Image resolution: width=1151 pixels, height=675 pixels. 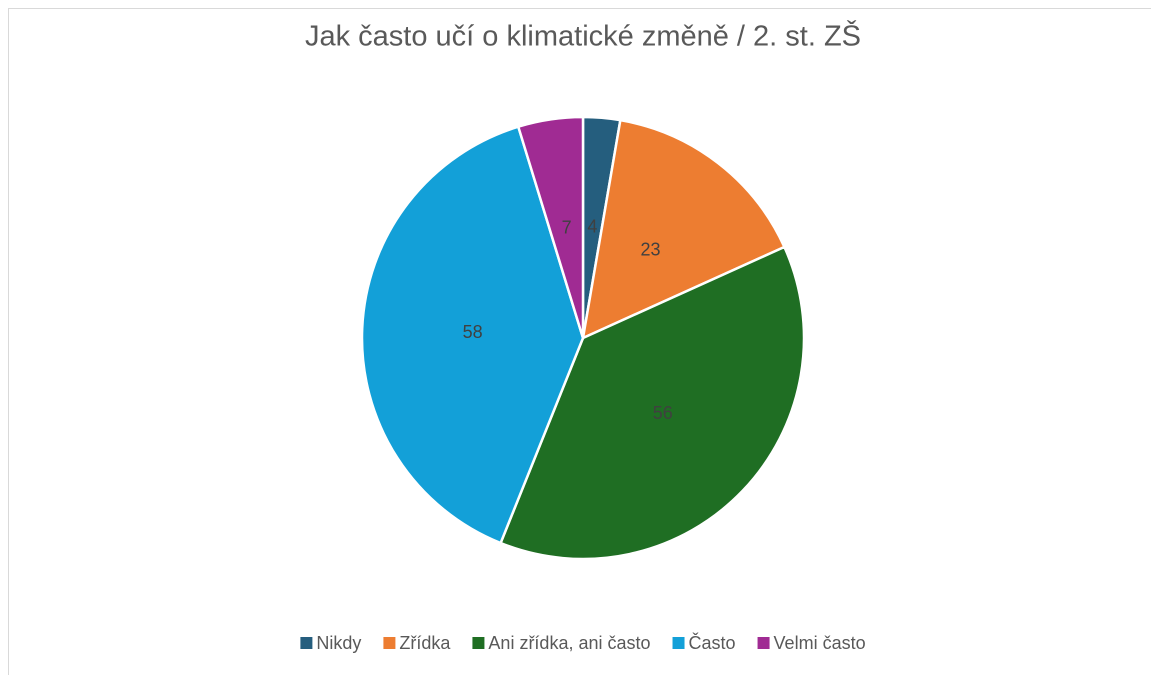 What do you see at coordinates (569, 643) in the screenshot?
I see `legend-label: Ani zřídka, ani často` at bounding box center [569, 643].